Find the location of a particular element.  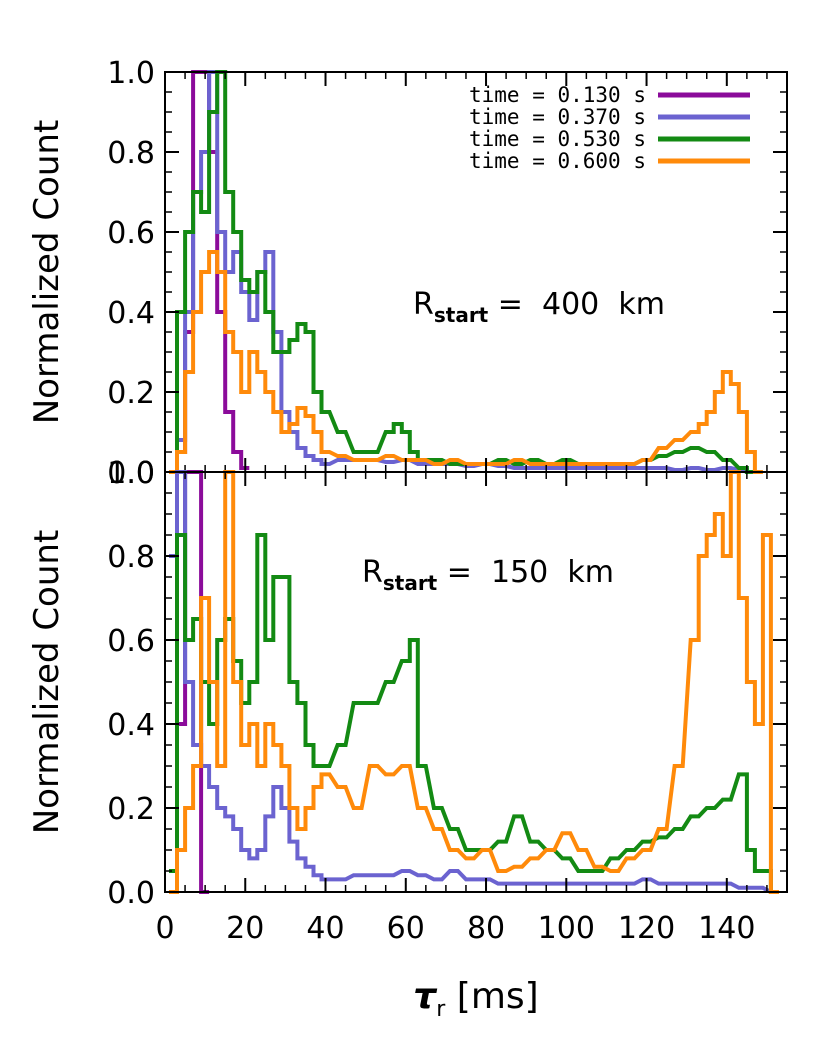

xtick-label-7: 140 is located at coordinates (726, 928).